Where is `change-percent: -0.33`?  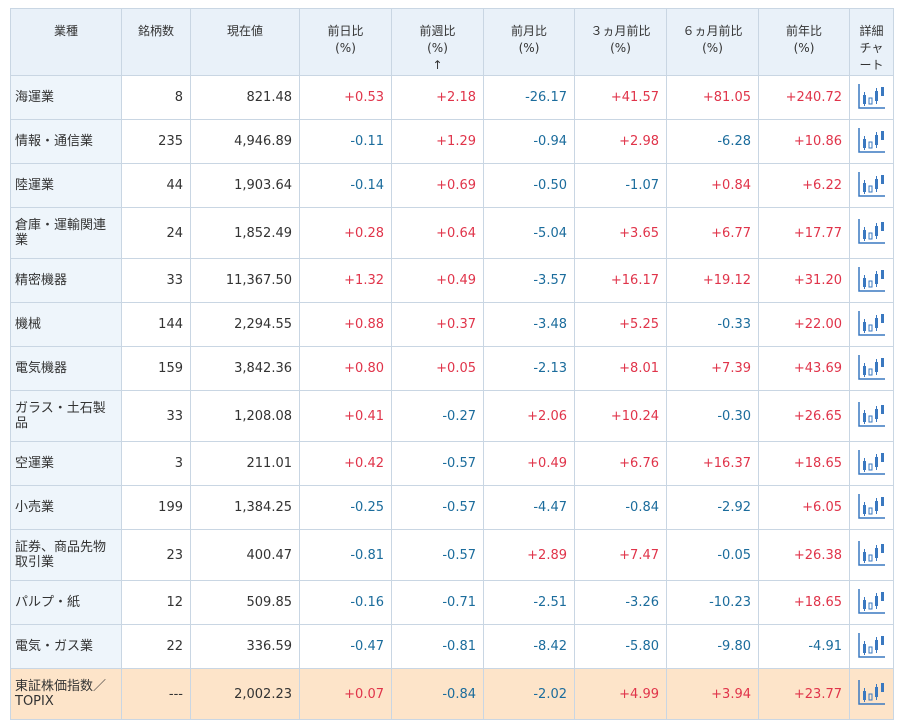
change-percent: -0.33 is located at coordinates (712, 324).